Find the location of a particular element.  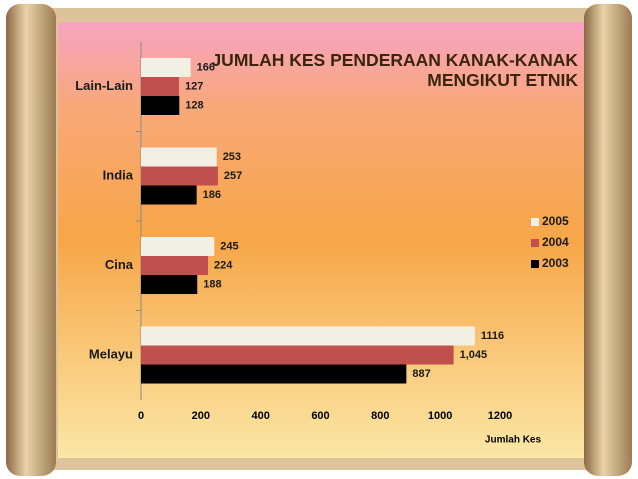

x-tick-label: 800 is located at coordinates (380, 416).